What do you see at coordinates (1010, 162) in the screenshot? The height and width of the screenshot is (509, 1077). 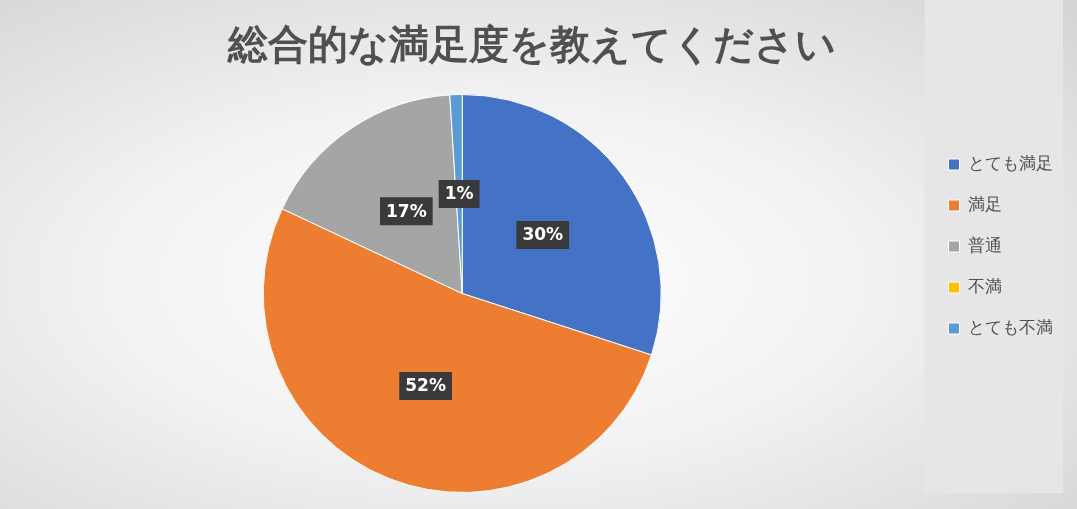 I see `legend-label: とても満足` at bounding box center [1010, 162].